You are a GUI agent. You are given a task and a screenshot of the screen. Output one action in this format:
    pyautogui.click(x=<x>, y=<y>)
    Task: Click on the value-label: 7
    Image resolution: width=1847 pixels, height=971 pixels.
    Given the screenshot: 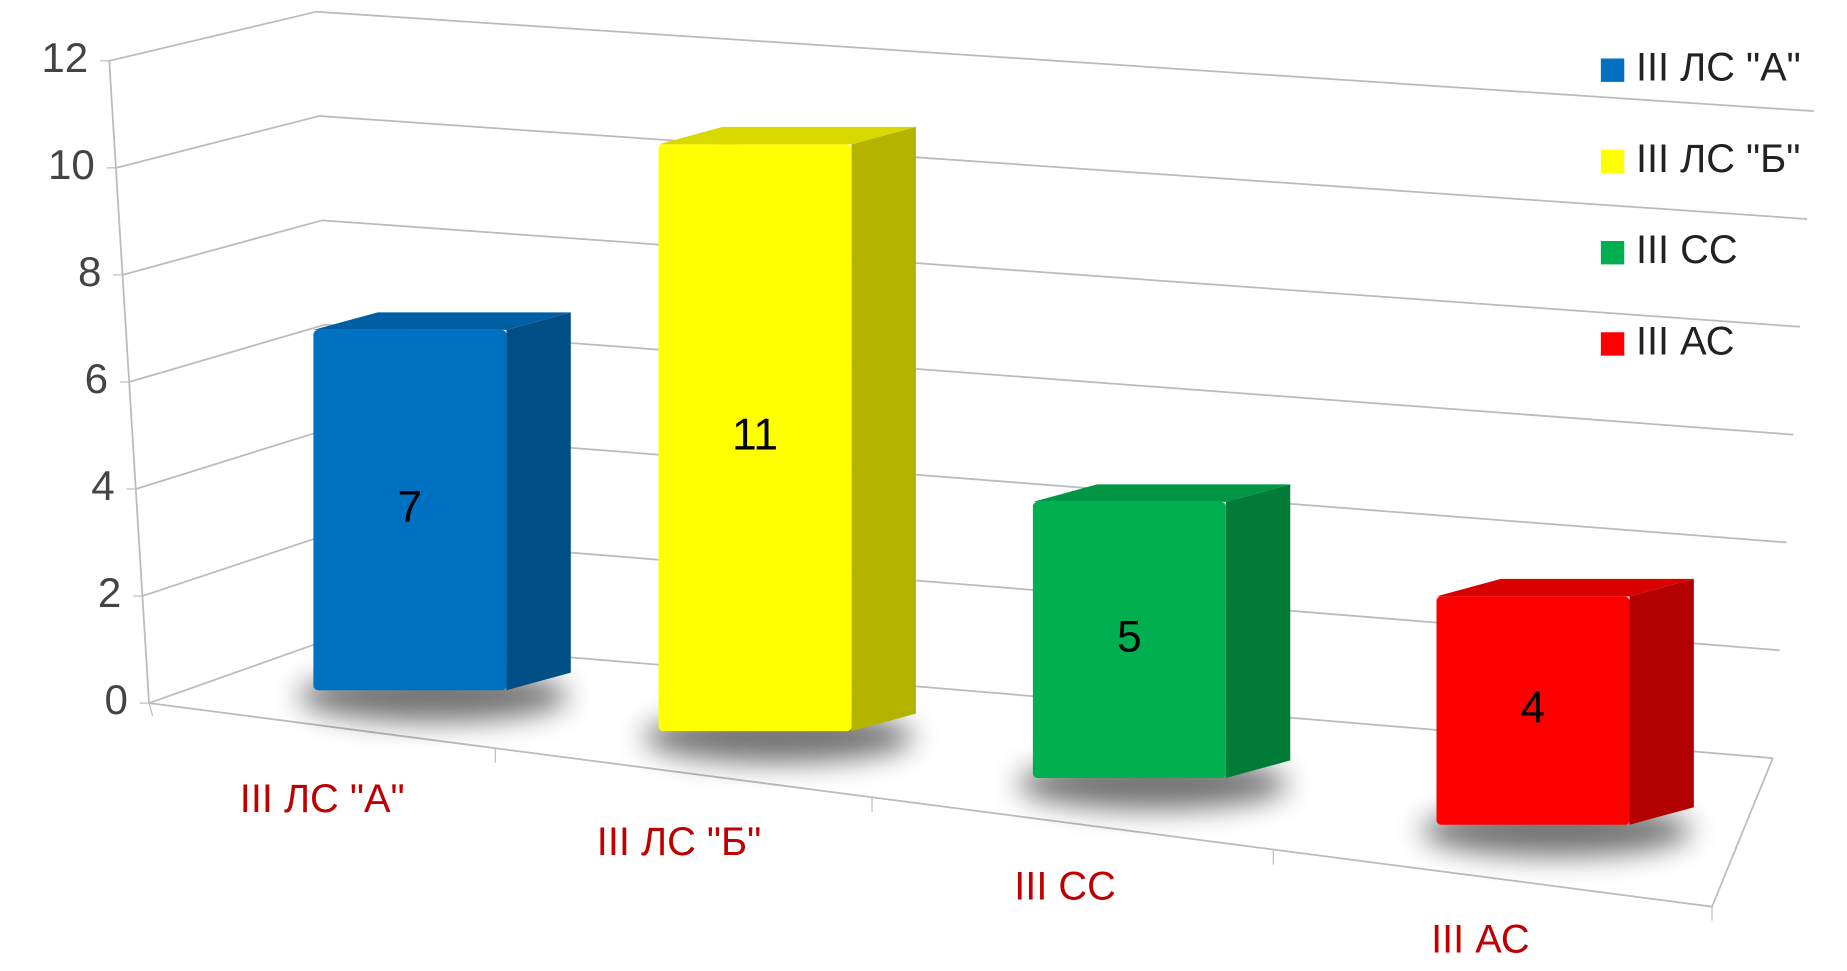 What is the action you would take?
    pyautogui.click(x=410, y=507)
    